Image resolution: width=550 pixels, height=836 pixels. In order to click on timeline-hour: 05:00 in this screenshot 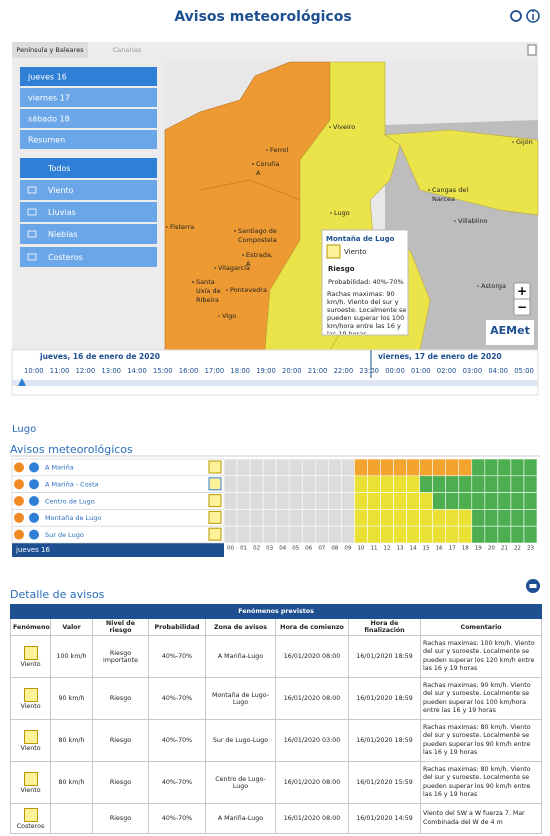, I will do `click(524, 371)`.